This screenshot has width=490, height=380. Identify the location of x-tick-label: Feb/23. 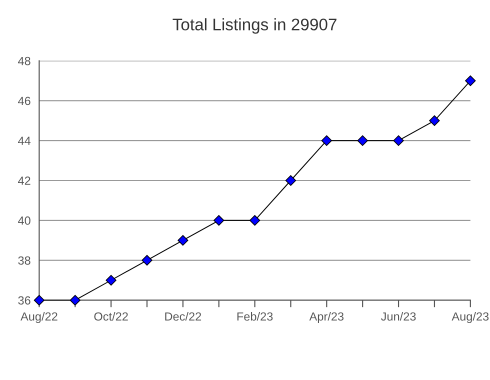
(255, 316).